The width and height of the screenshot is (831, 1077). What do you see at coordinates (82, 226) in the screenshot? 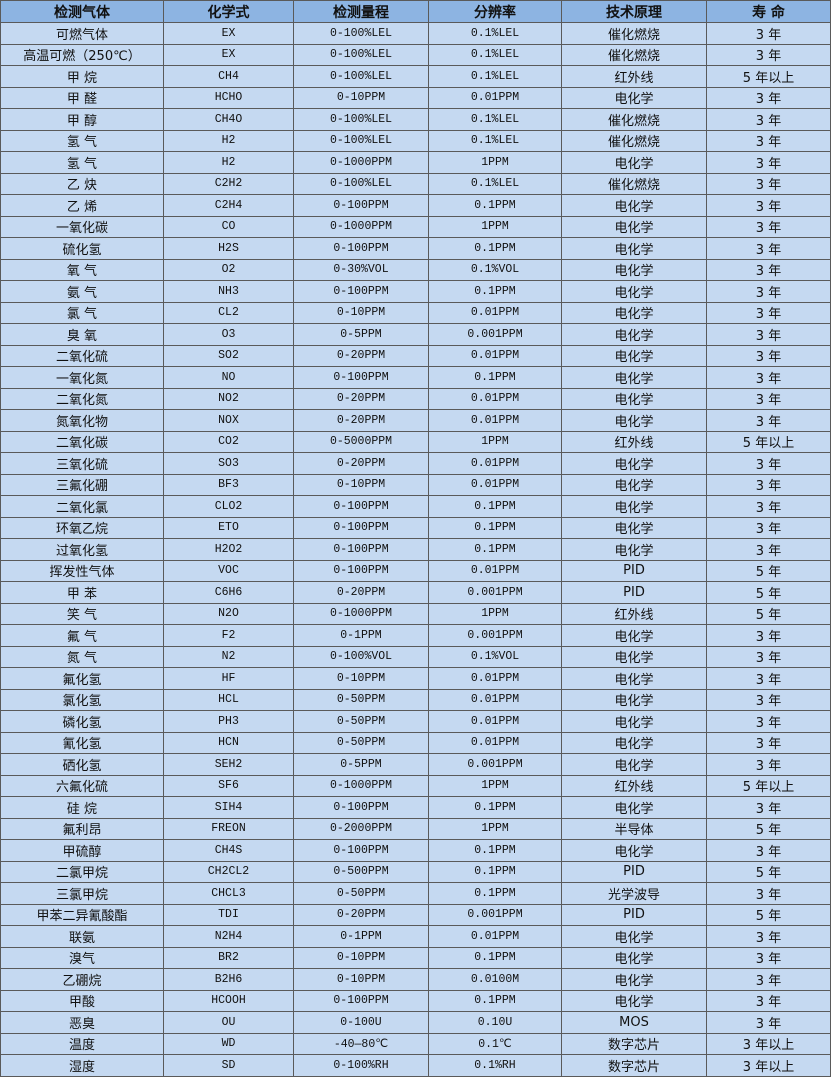
I see `cell-gas-name: 一氧化碳` at bounding box center [82, 226].